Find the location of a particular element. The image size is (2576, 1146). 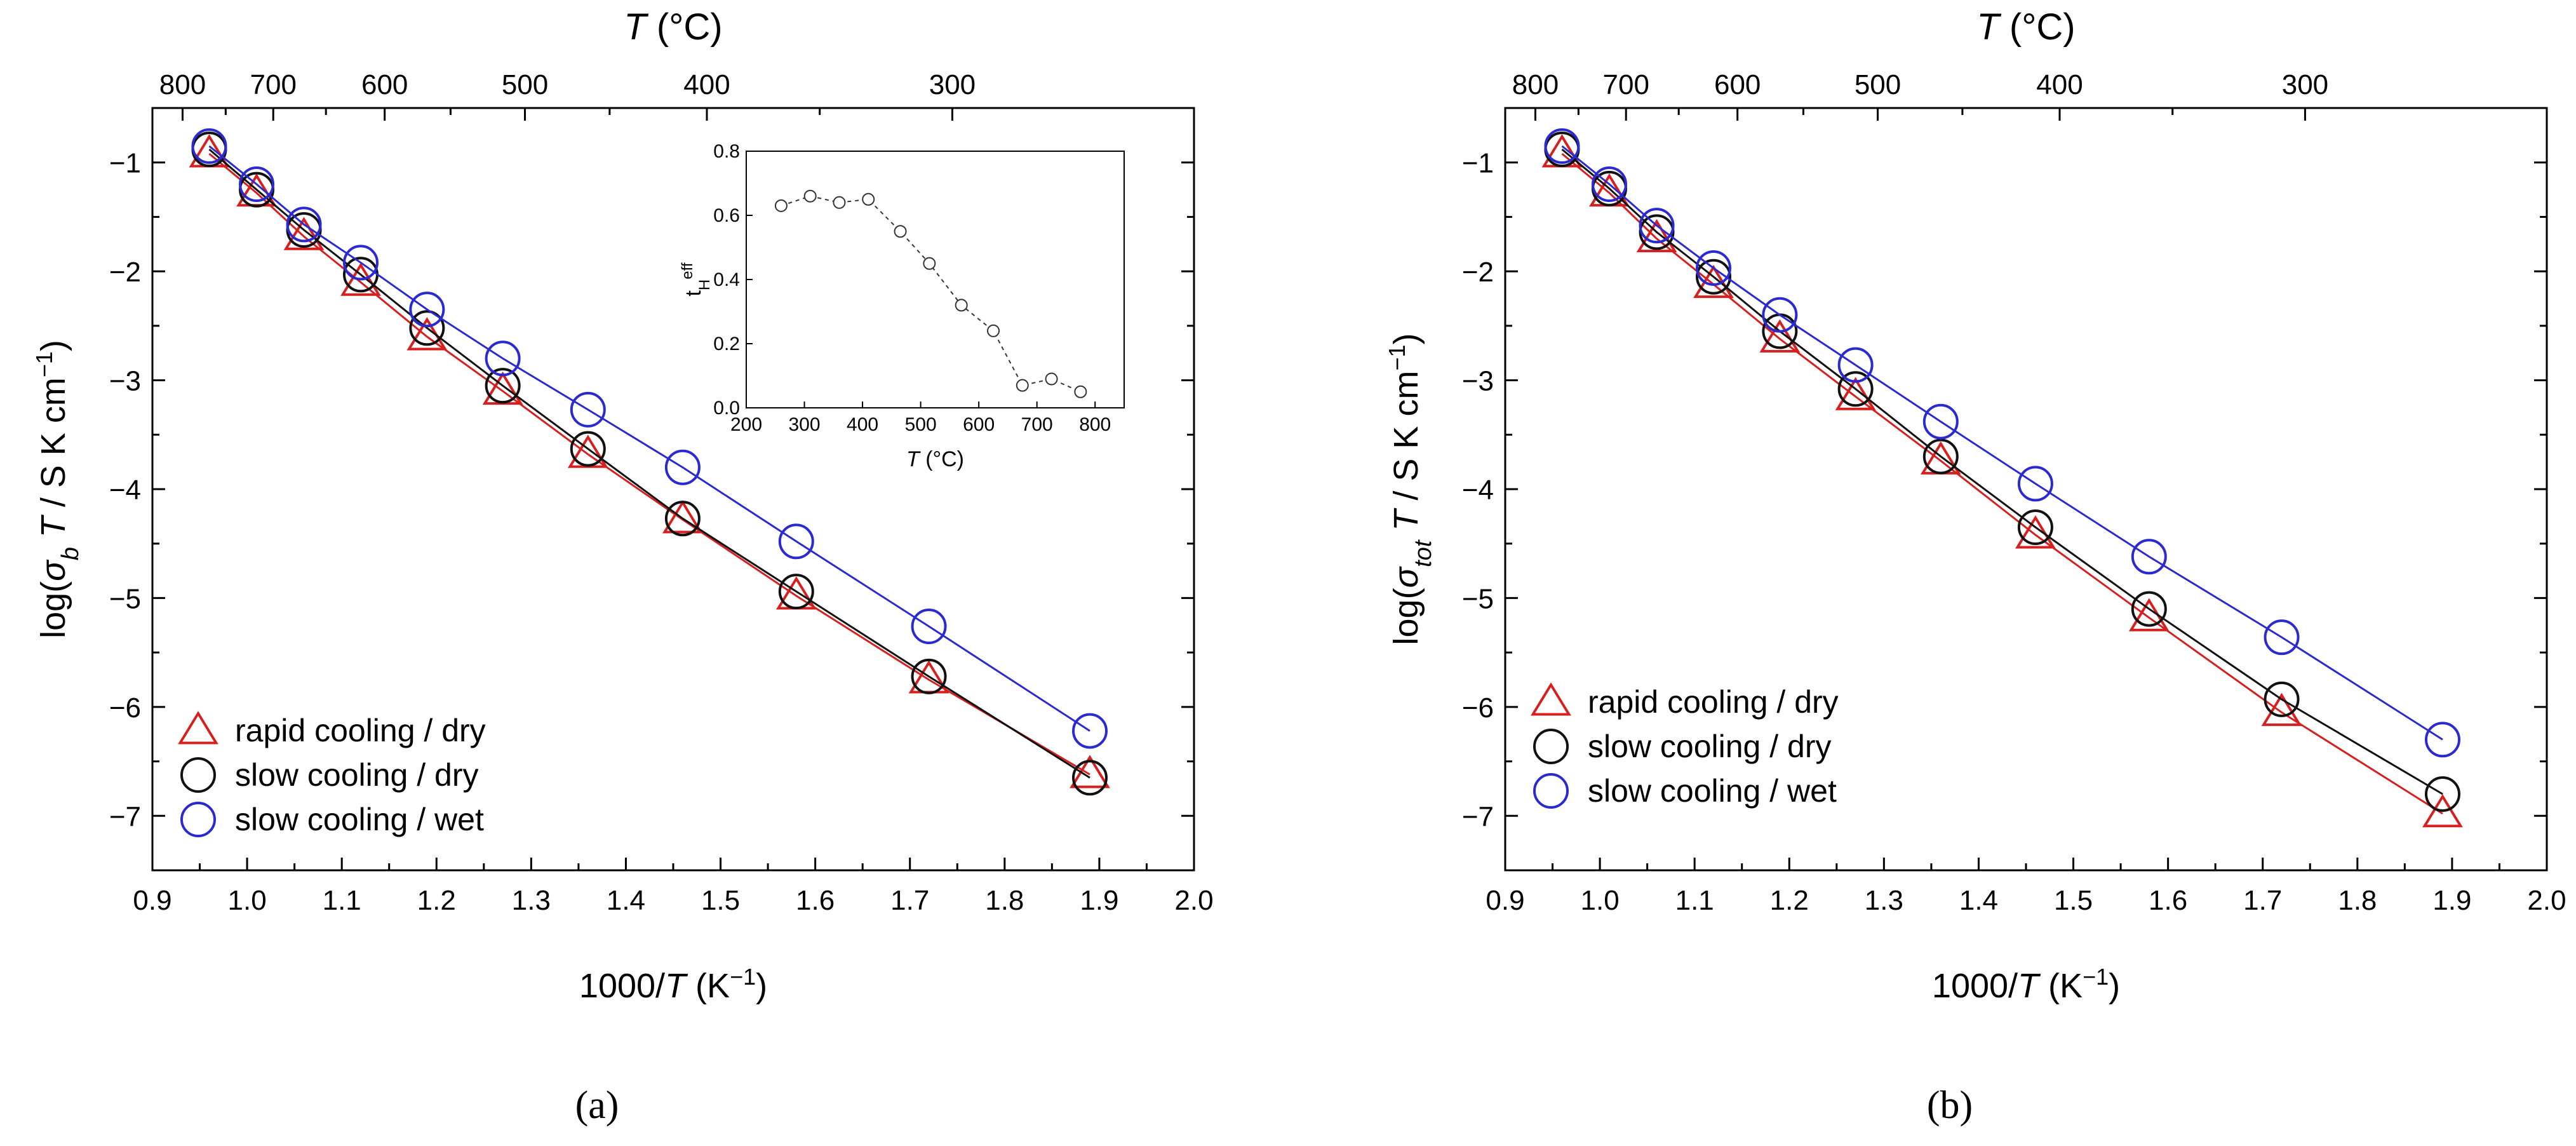

y-axis-title-post: / S K cm is located at coordinates (53, 446).